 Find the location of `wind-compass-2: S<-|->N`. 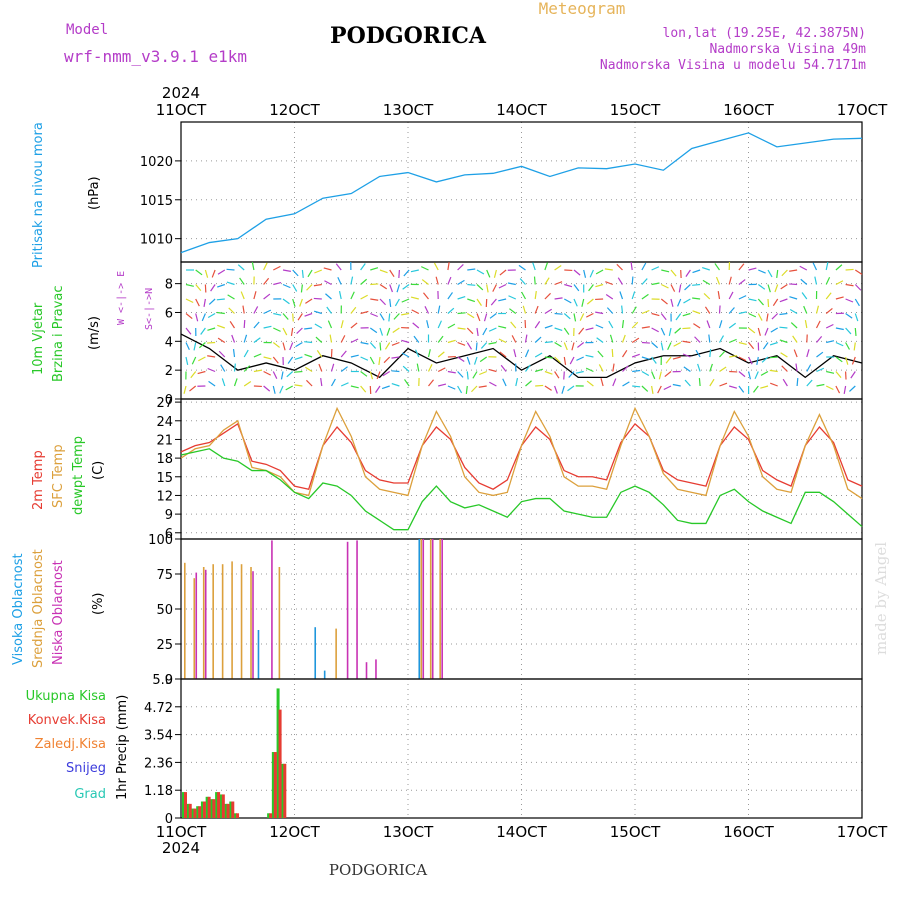

wind-compass-2: S<-|->N is located at coordinates (149, 309).